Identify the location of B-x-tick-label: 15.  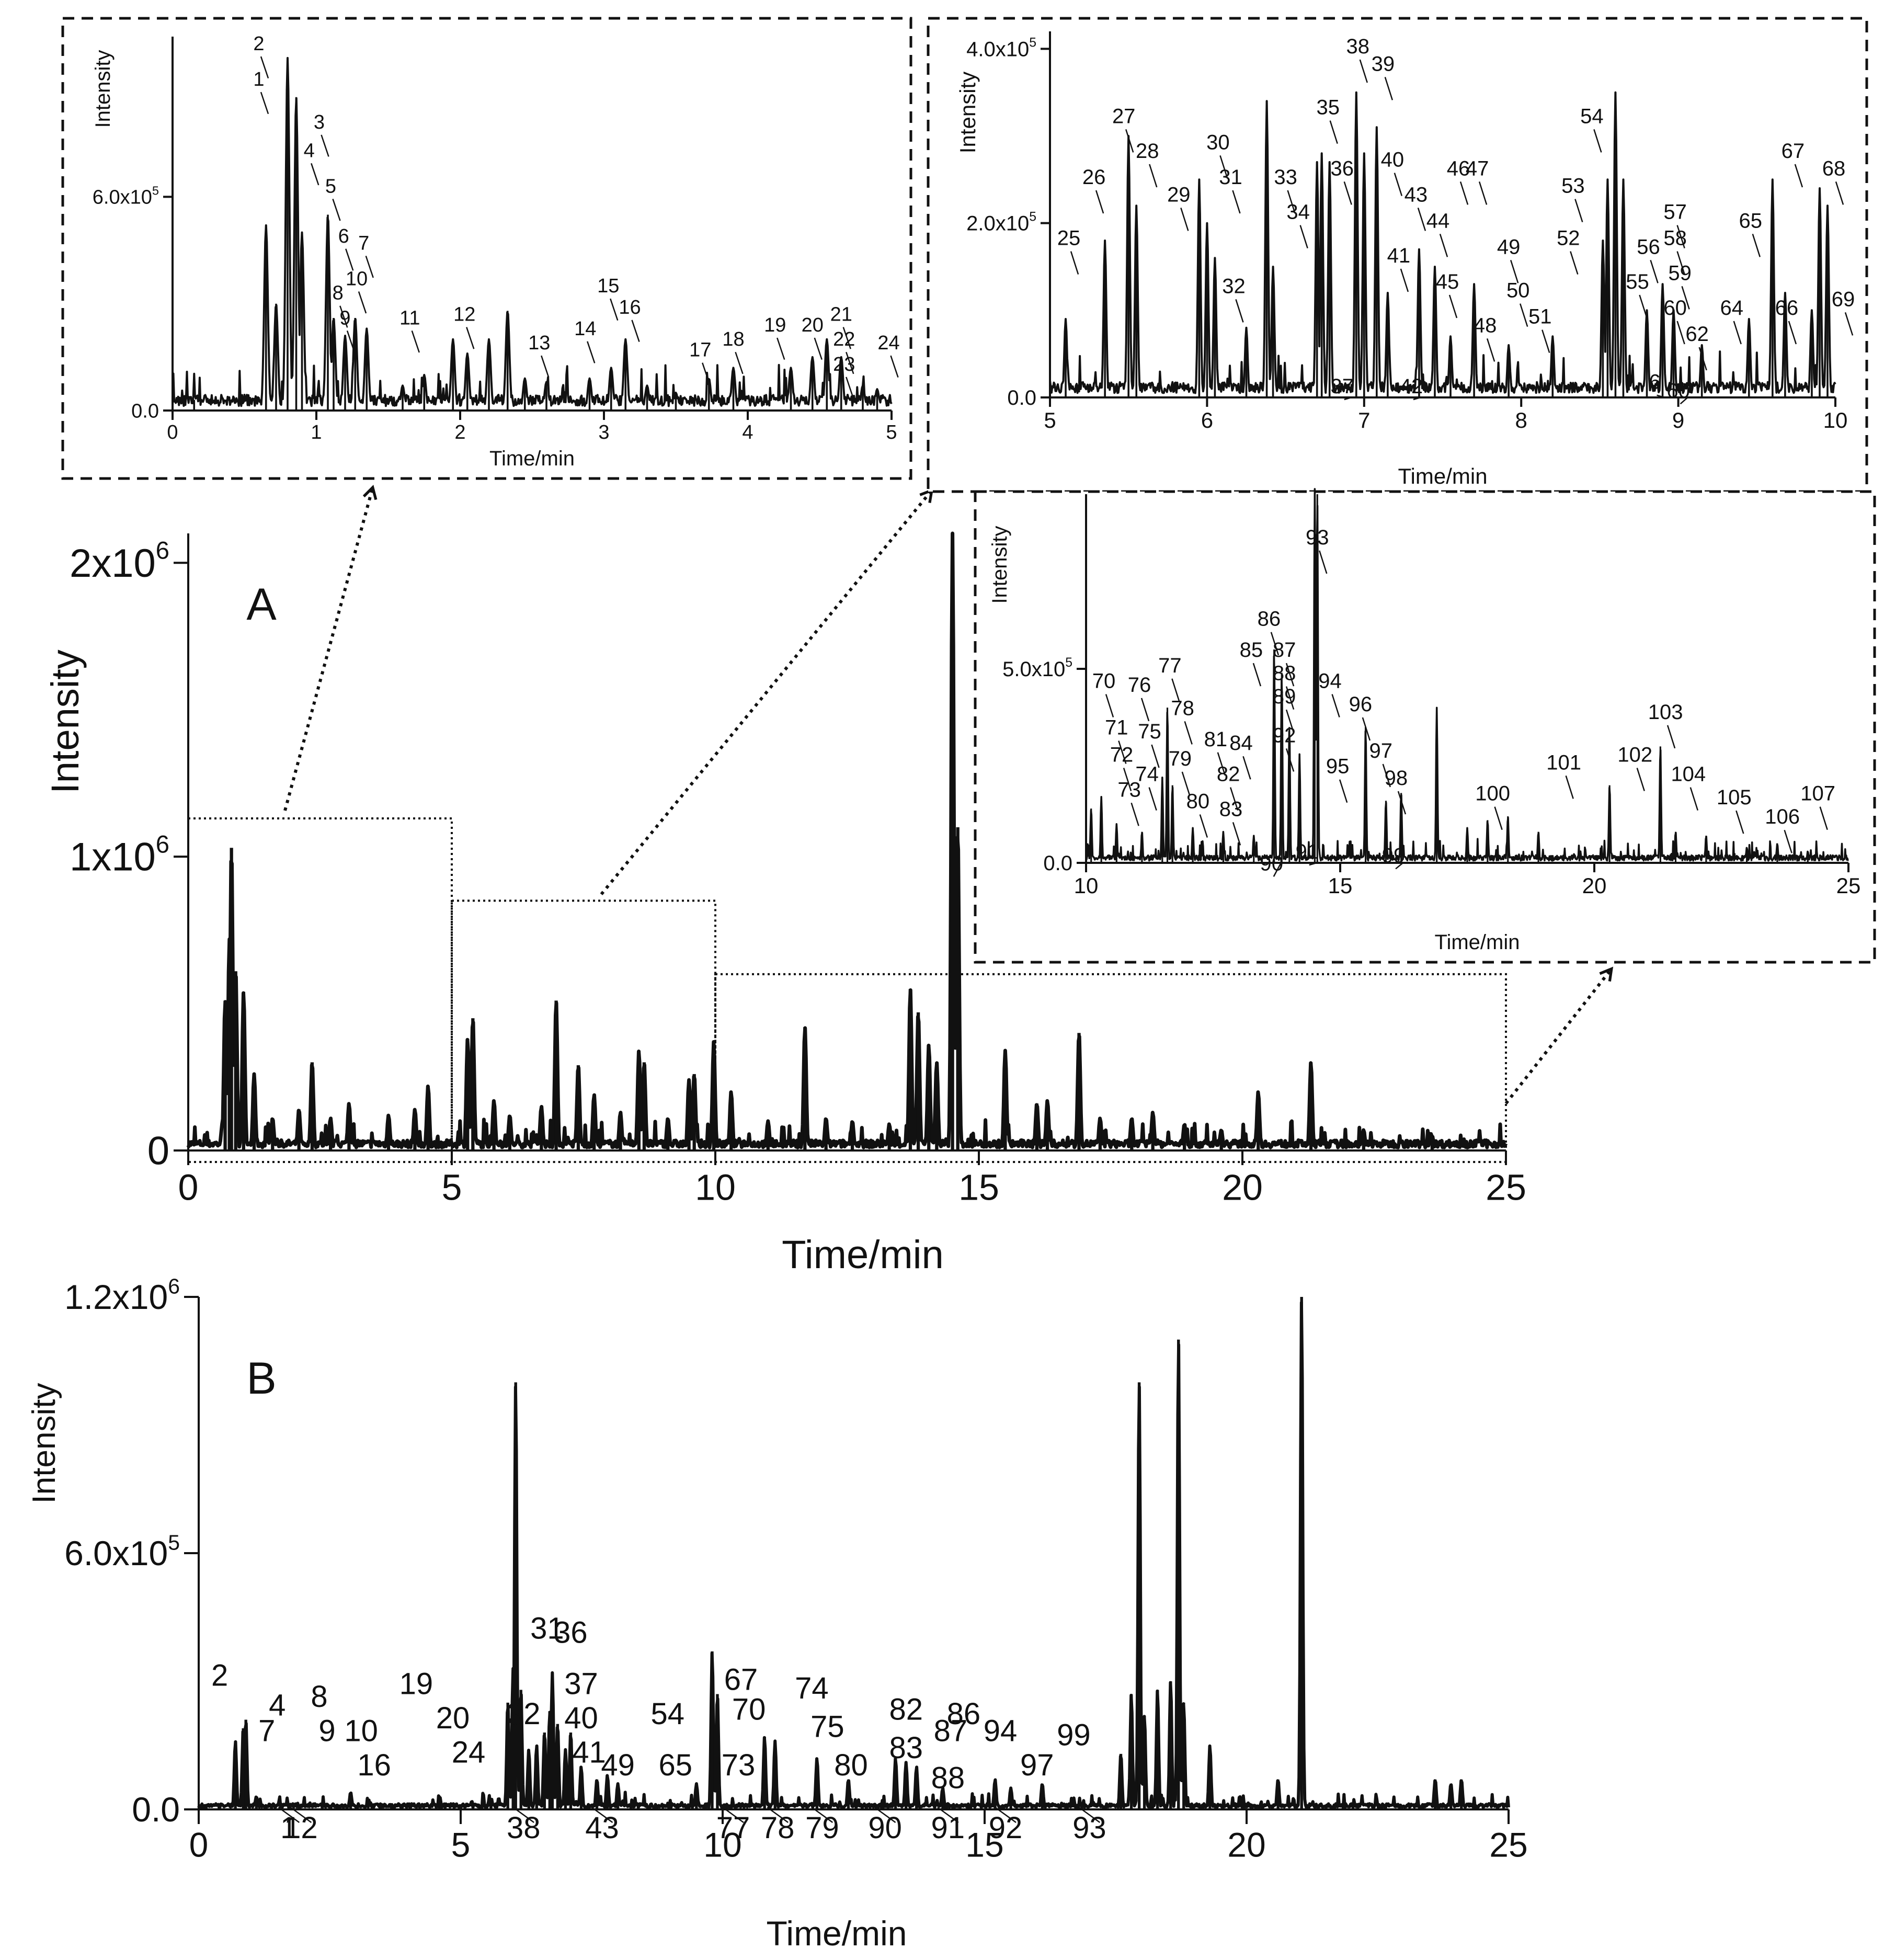
(984, 1845).